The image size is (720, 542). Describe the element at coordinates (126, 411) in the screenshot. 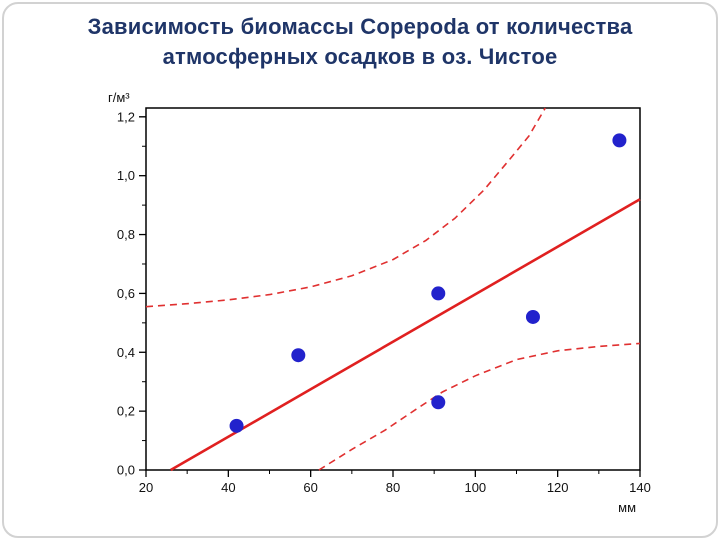

I see `y-tick-label: 0,2` at that location.